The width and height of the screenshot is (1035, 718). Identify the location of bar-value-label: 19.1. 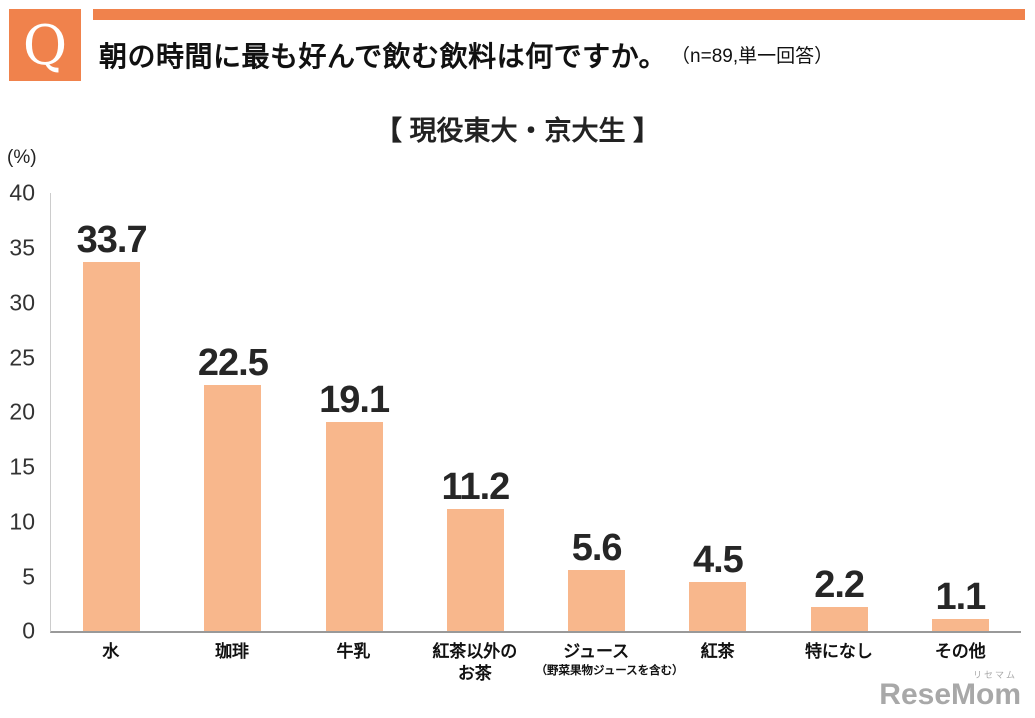
(354, 400).